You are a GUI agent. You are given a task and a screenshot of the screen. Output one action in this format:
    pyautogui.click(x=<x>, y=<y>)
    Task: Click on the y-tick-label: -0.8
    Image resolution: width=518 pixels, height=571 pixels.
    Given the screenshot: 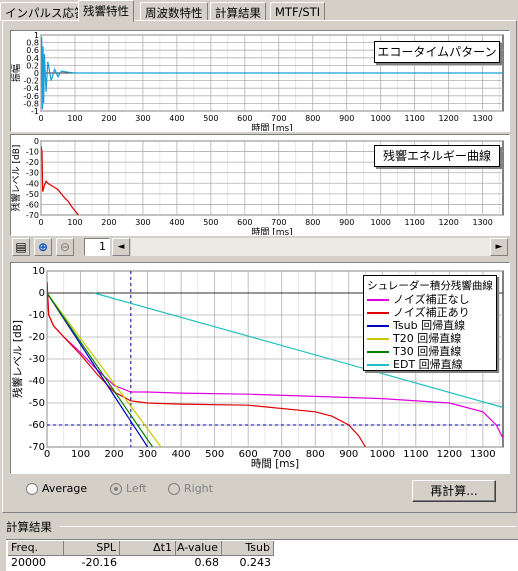 What is the action you would take?
    pyautogui.click(x=31, y=103)
    